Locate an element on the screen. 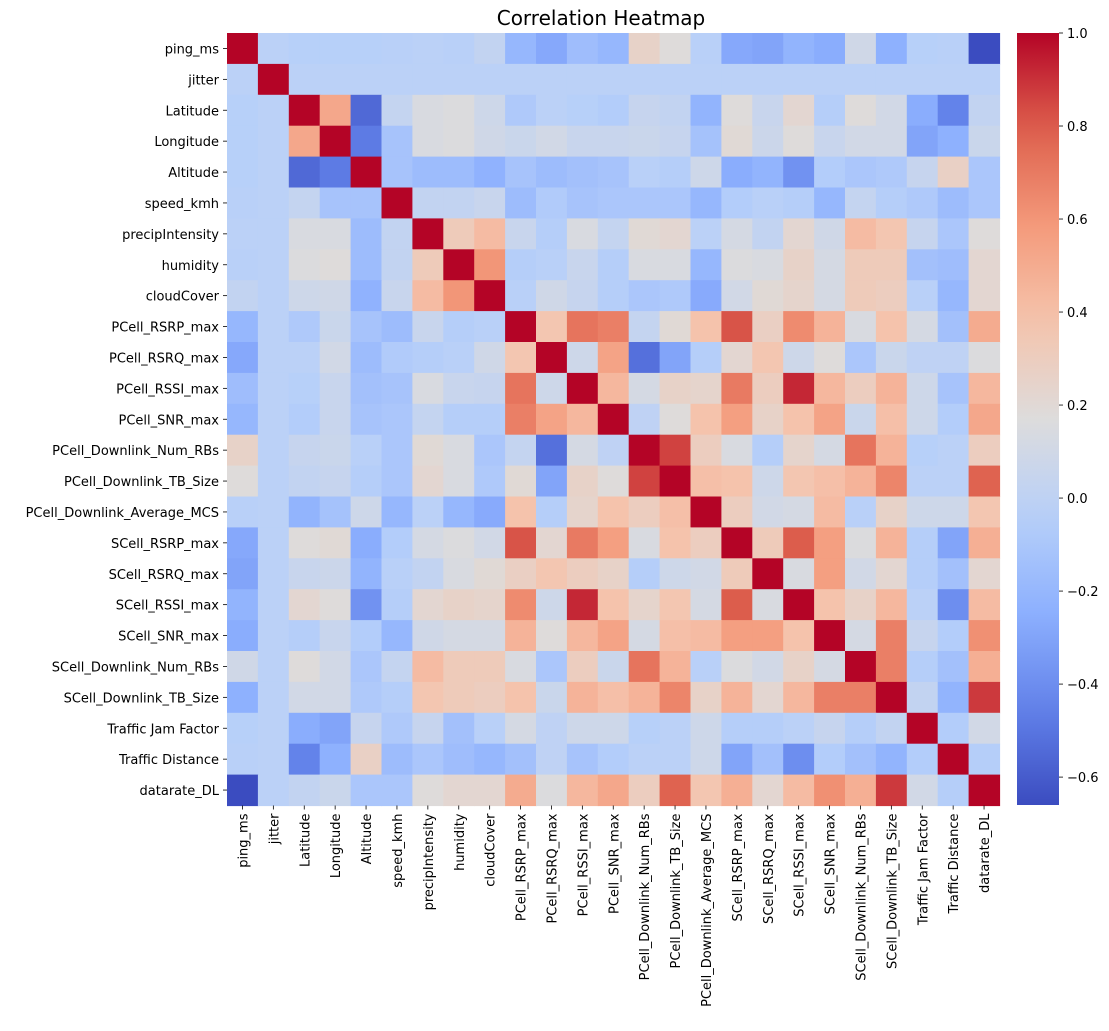 This screenshot has width=1109, height=1031. y-tick-label: datarate_DL is located at coordinates (180, 791).